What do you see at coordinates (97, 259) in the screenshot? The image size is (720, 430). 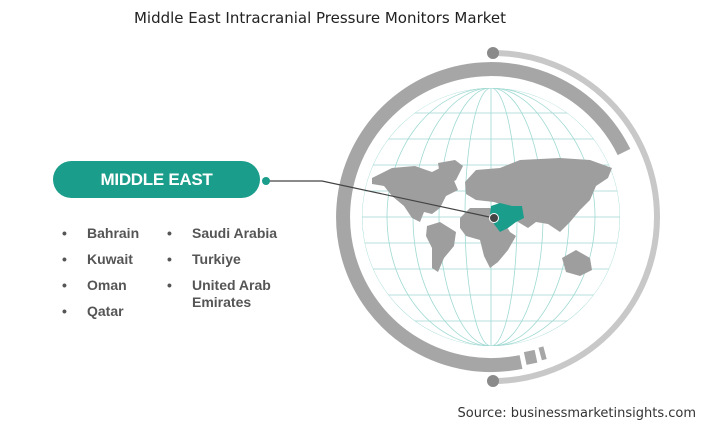 I see `list-item: • Kuwait` at bounding box center [97, 259].